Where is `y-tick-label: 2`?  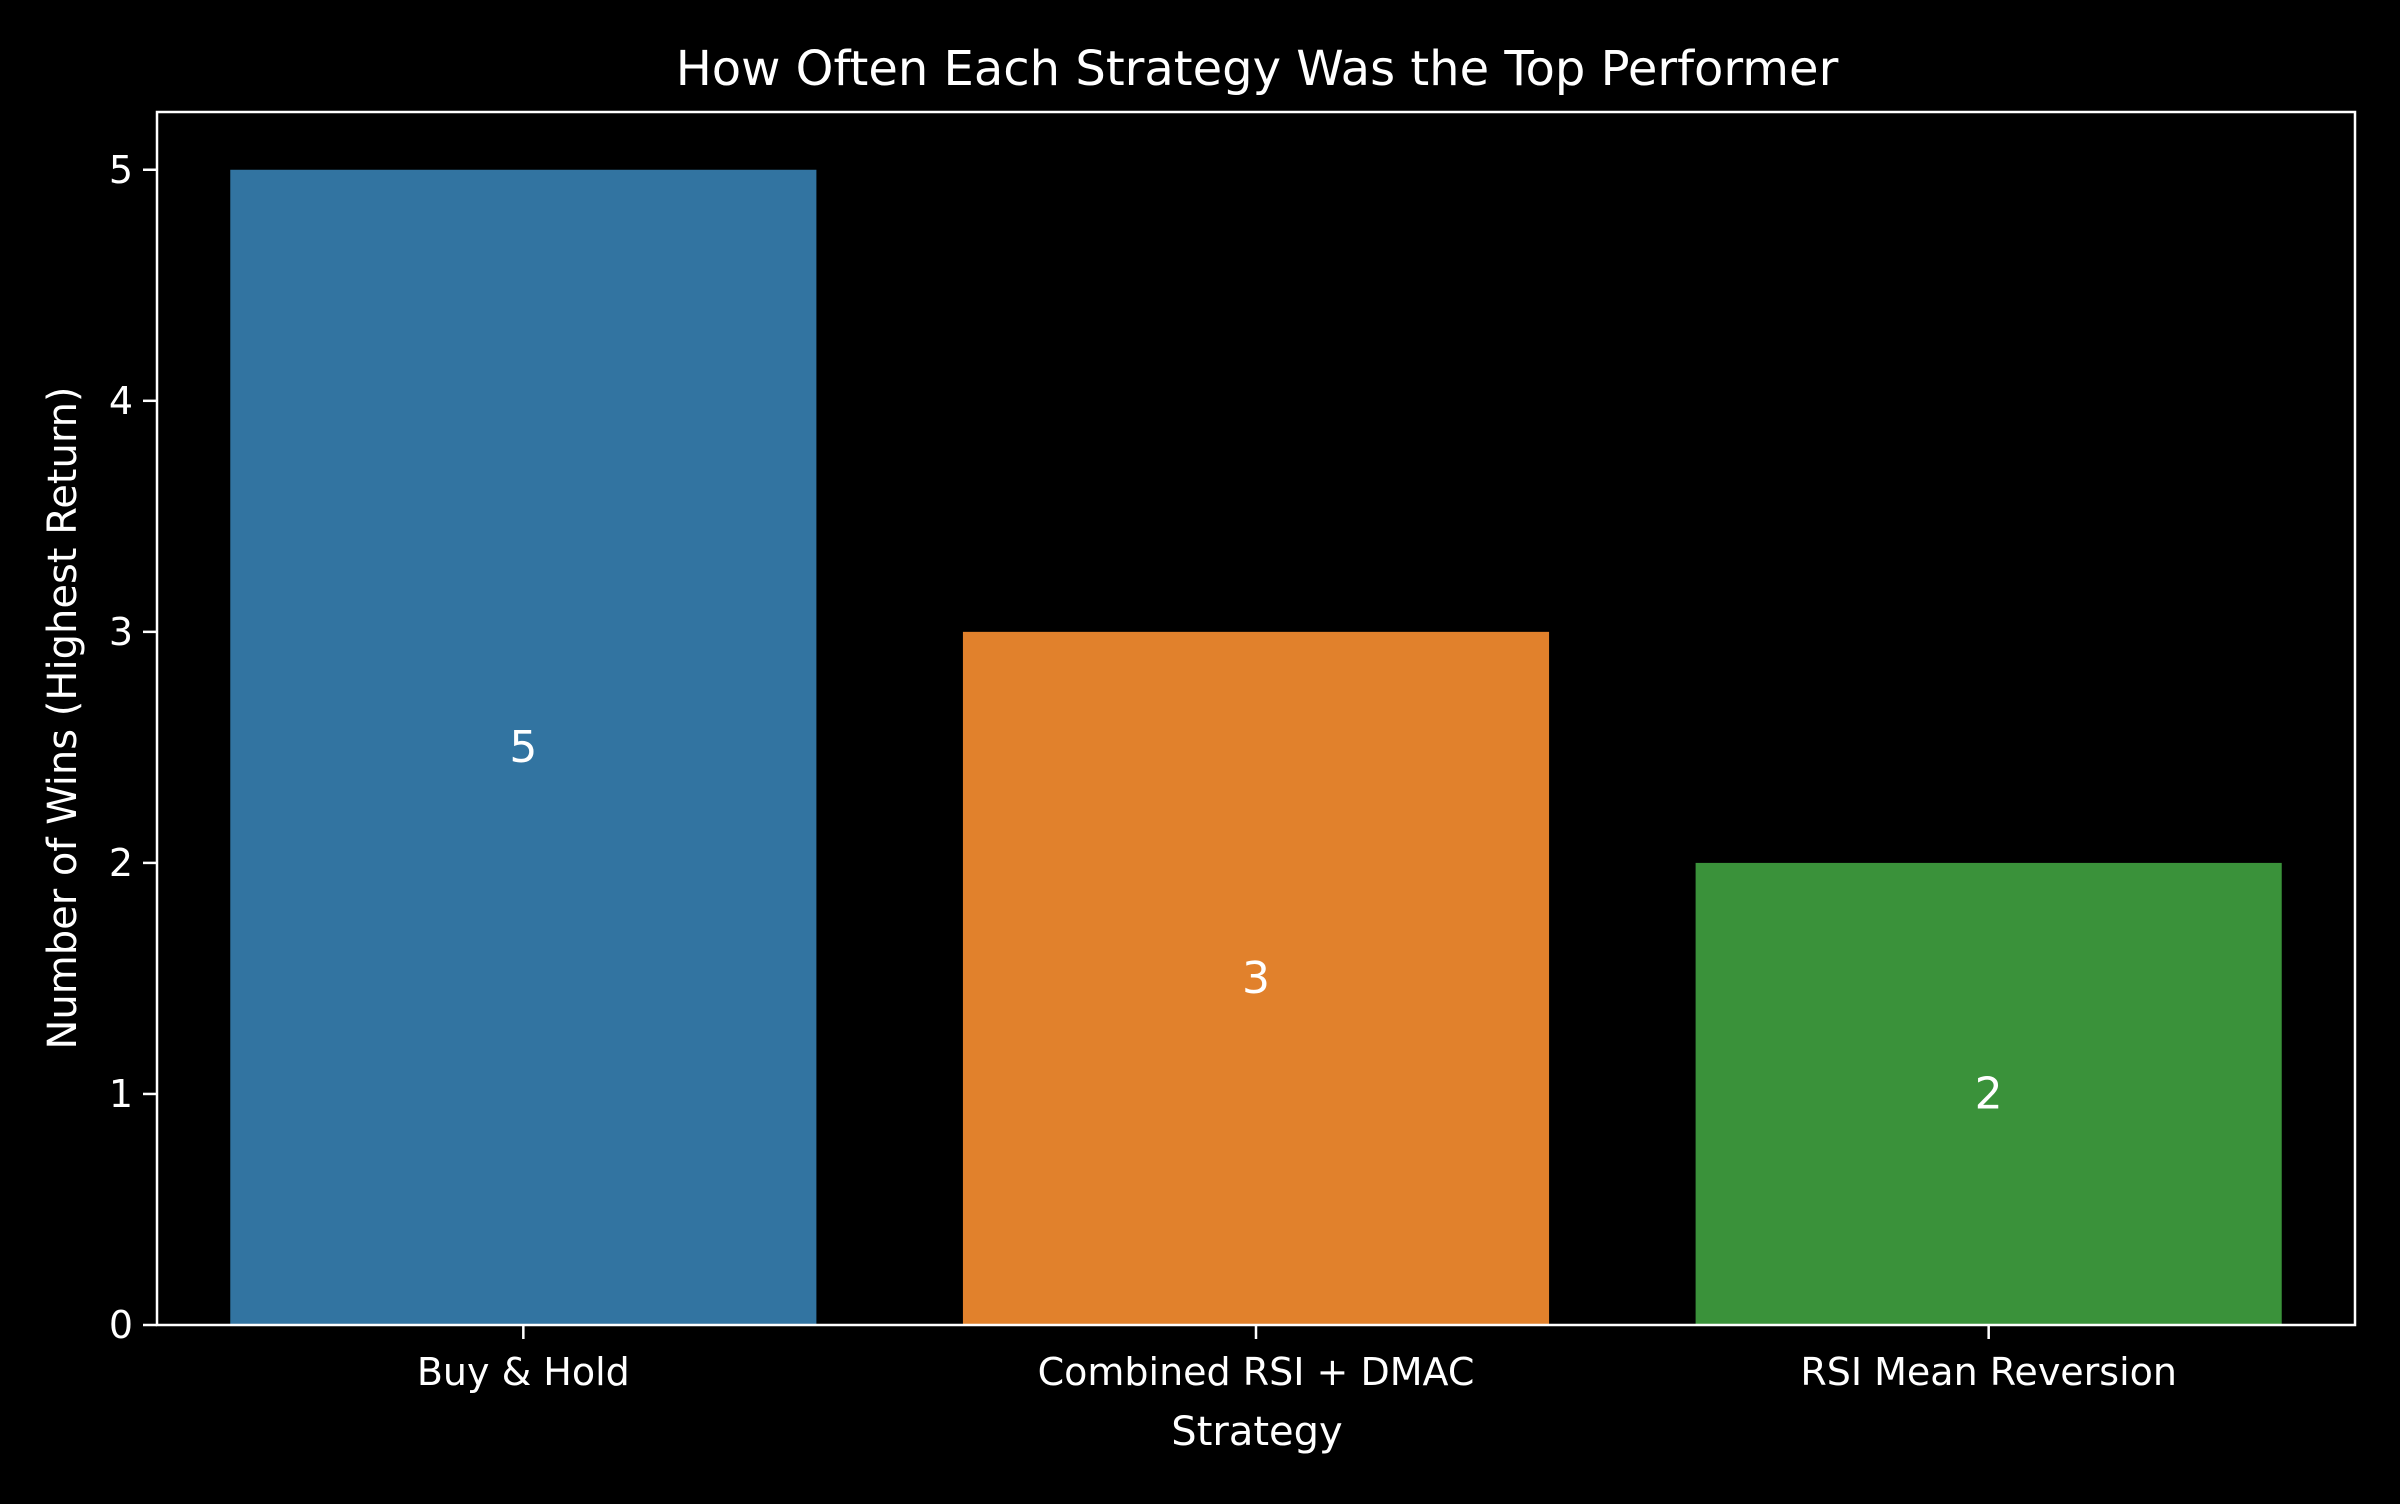 y-tick-label: 2 is located at coordinates (121, 863).